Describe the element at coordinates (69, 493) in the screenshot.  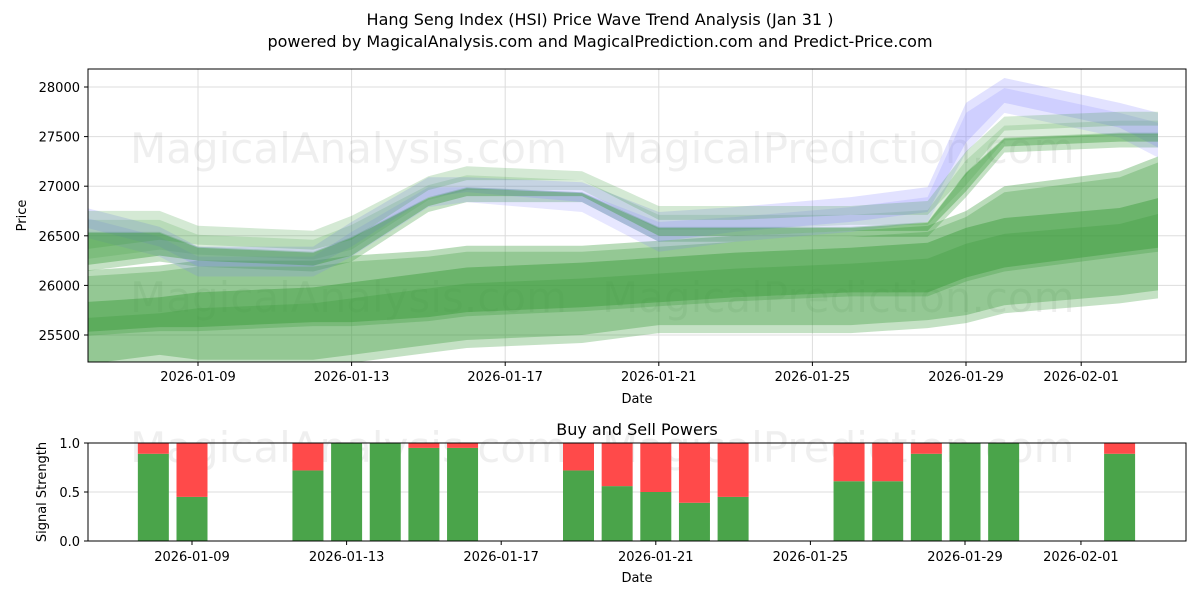
I see `y-tick-label: 0.5` at that location.